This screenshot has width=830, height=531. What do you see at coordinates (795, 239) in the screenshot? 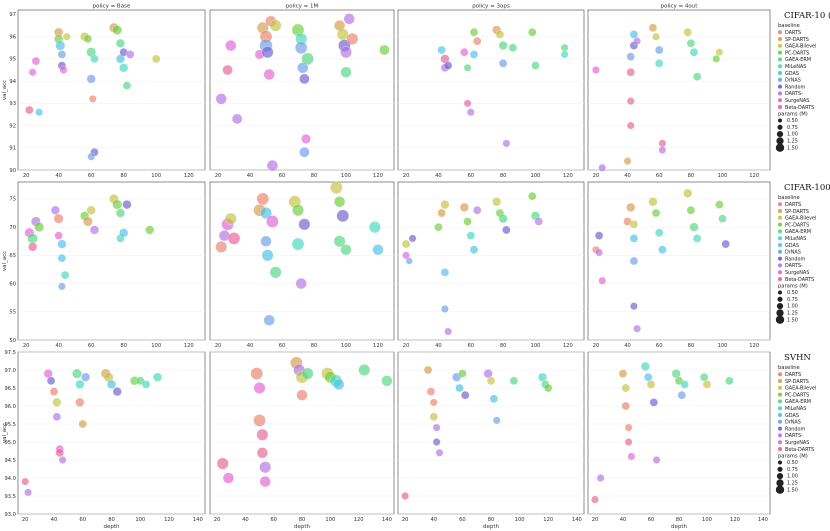
I see `legend-label: MiLeNAS` at bounding box center [795, 239].